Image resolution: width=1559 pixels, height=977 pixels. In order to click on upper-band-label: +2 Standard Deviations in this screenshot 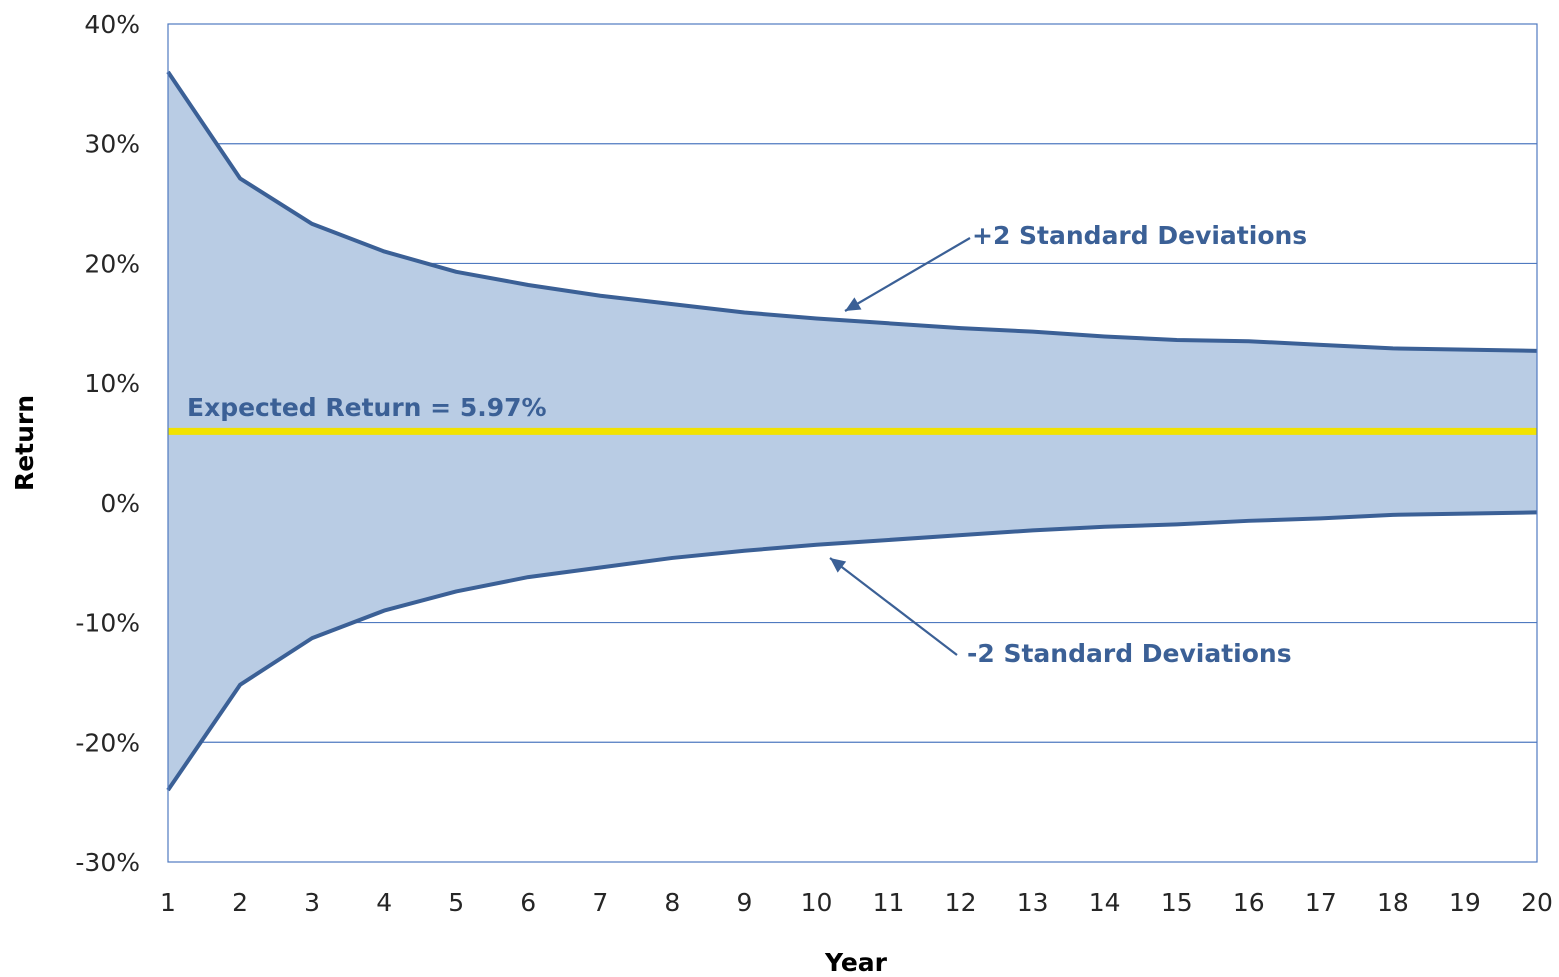, I will do `click(1139, 235)`.